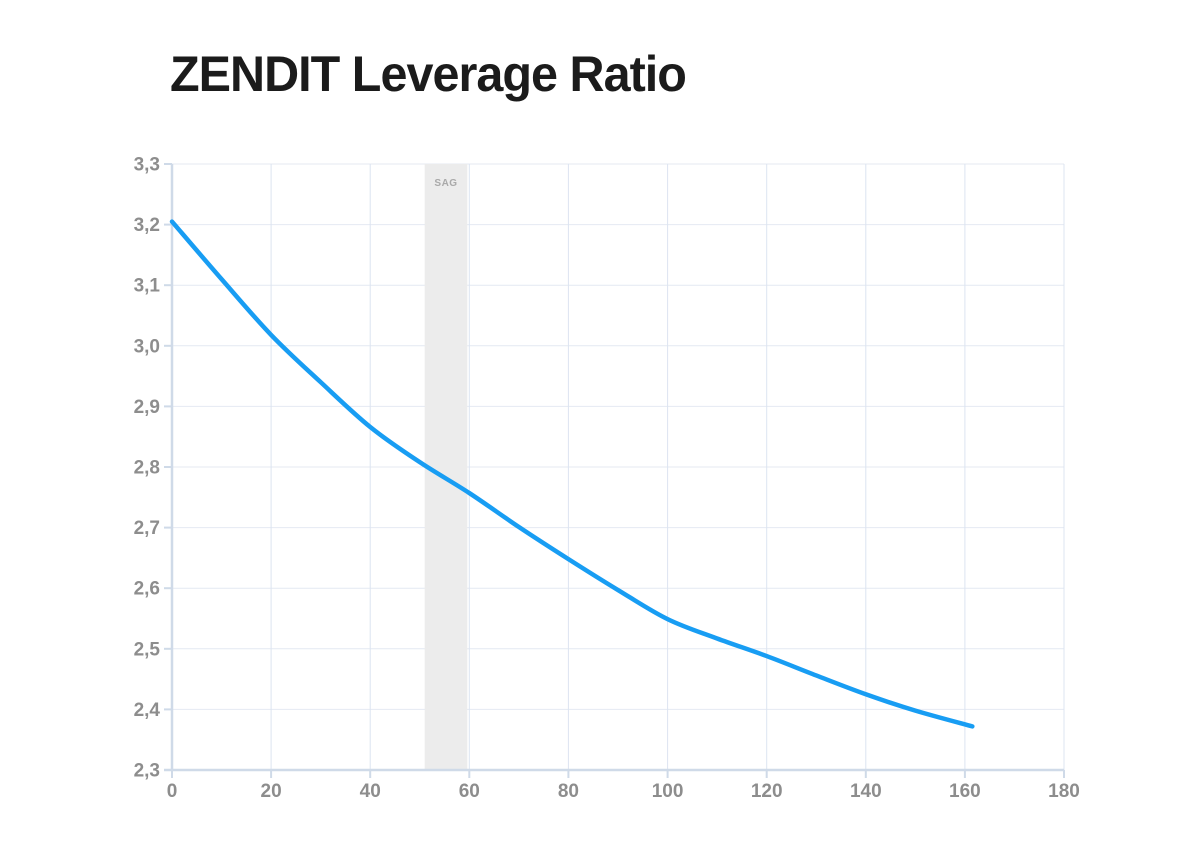 Image resolution: width=1200 pixels, height=868 pixels. Describe the element at coordinates (1064, 791) in the screenshot. I see `x-tick-label: 180` at that location.